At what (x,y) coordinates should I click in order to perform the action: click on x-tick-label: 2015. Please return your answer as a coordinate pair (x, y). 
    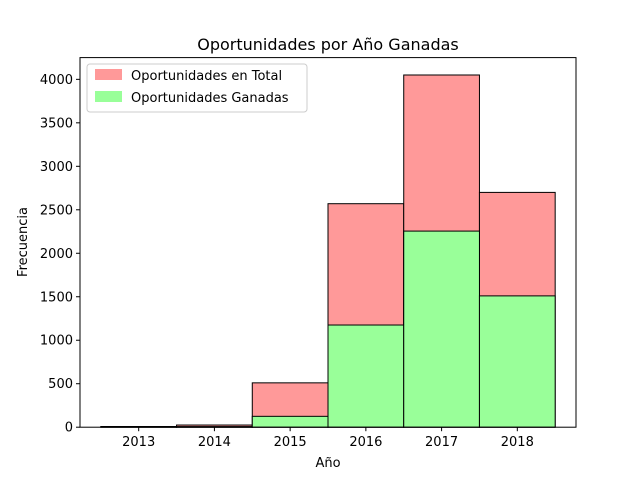
    Looking at the image, I should click on (290, 442).